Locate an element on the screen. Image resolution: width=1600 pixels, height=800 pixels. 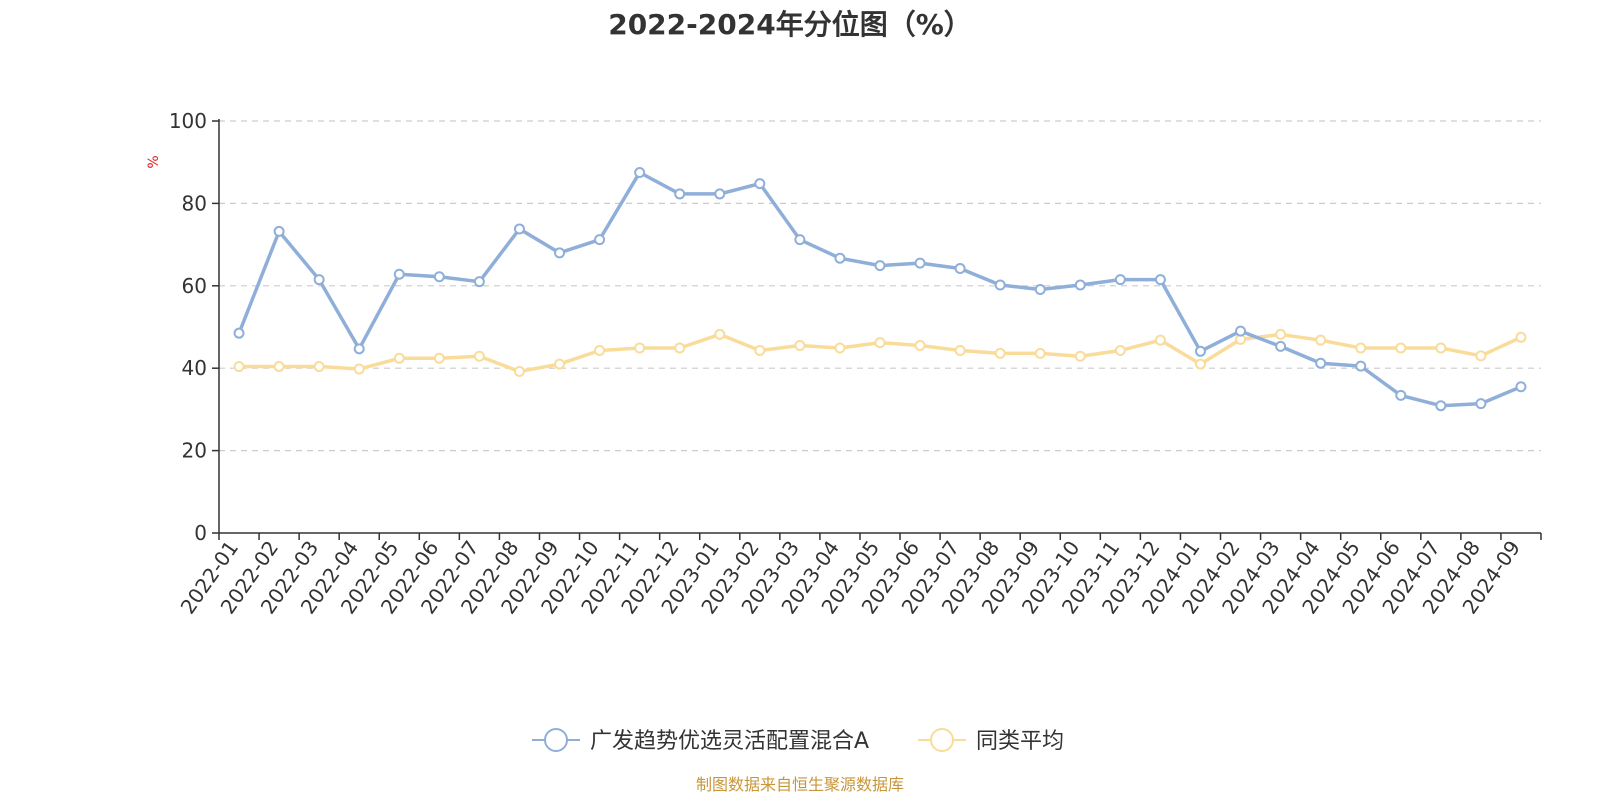
y-tick-label: 20 is located at coordinates (194, 451).